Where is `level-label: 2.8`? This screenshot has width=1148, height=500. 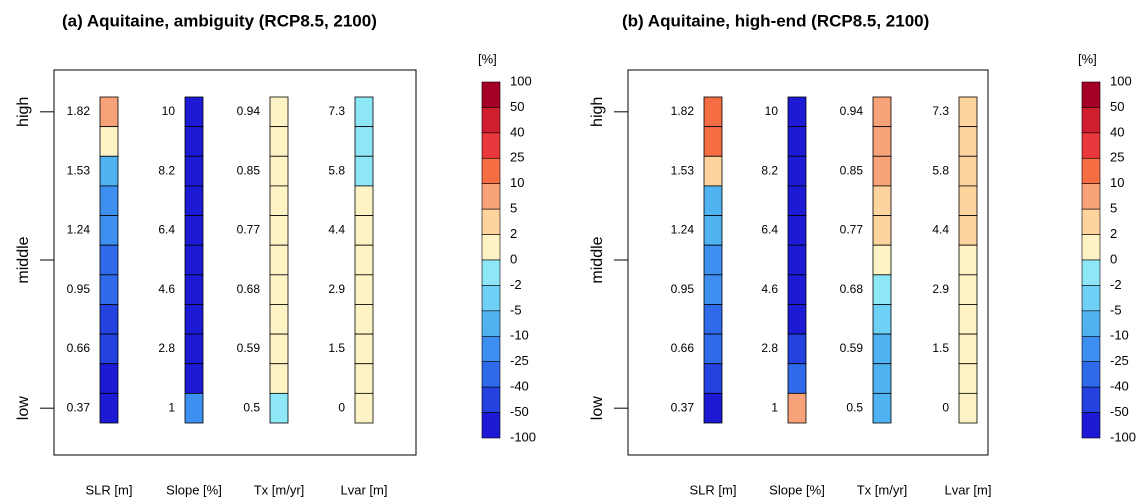
level-label: 2.8 is located at coordinates (166, 348).